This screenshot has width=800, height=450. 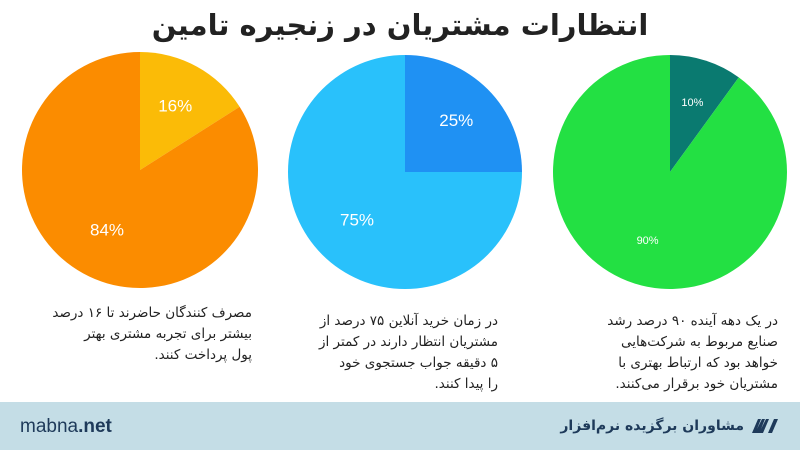 I want to click on caption-line: را پیدا کنند., so click(x=466, y=384).